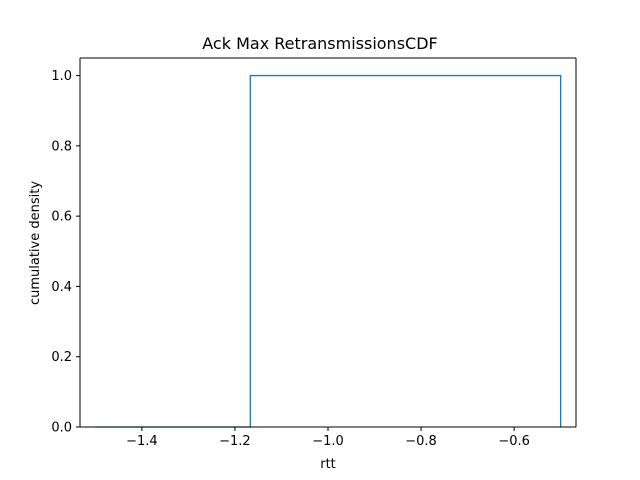 This screenshot has width=640, height=480. What do you see at coordinates (235, 441) in the screenshot?
I see `x-tick-label: −1.2` at bounding box center [235, 441].